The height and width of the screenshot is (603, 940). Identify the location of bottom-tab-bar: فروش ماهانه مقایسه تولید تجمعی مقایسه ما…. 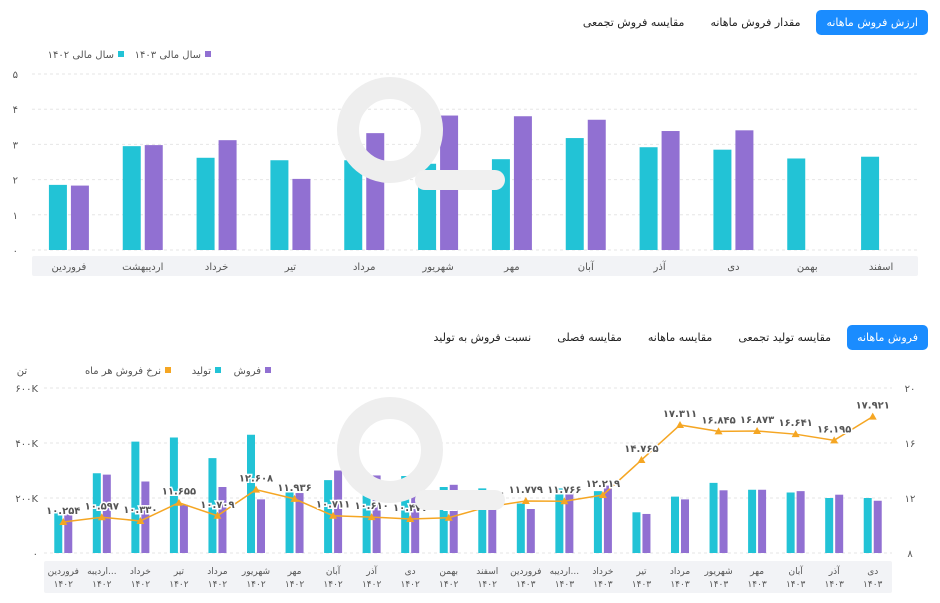
(675, 337).